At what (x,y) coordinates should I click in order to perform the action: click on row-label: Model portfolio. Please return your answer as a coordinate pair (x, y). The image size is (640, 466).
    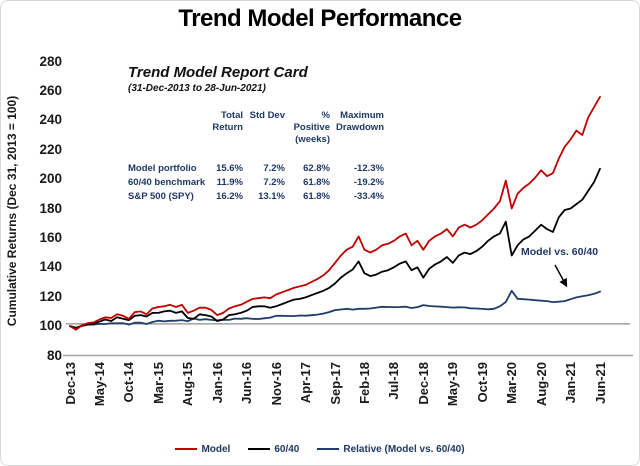
    Looking at the image, I should click on (162, 168).